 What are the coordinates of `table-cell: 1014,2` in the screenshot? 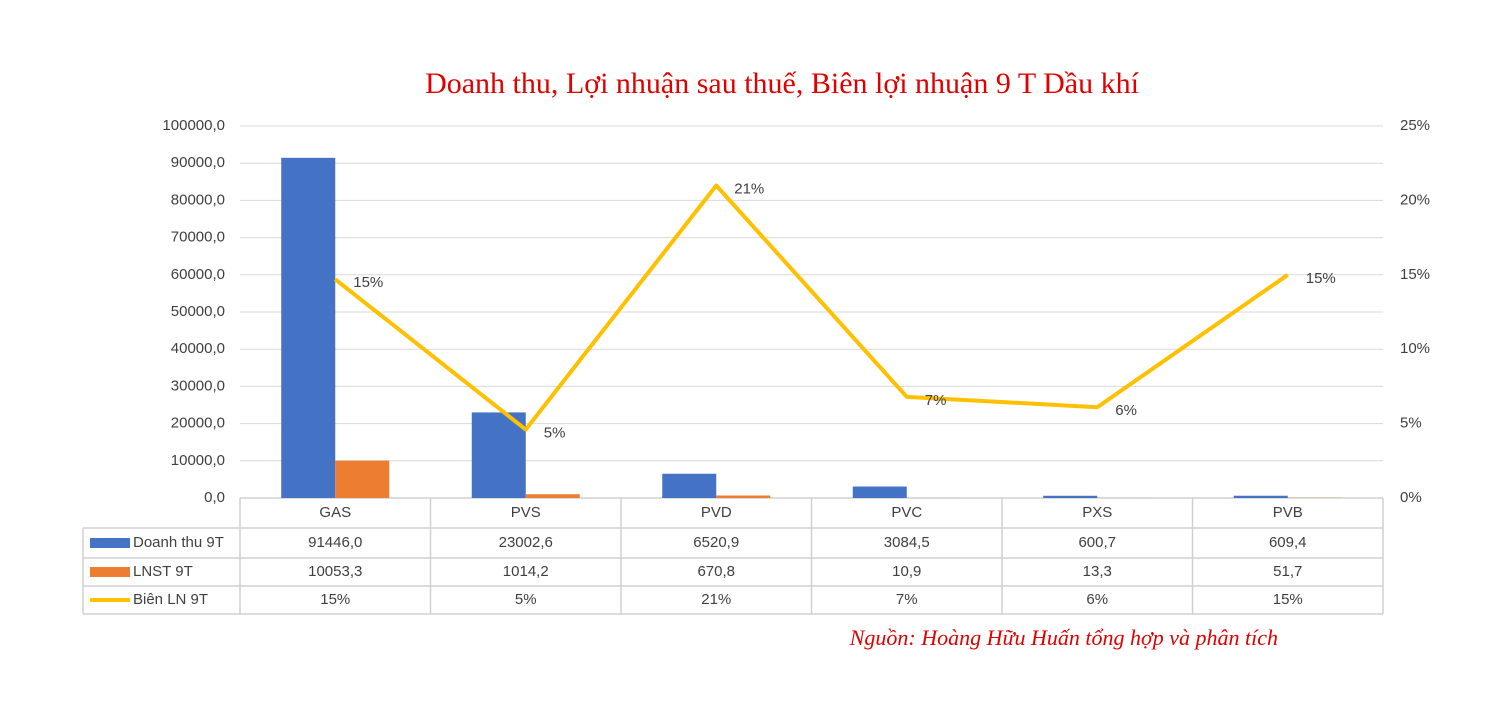 It's located at (526, 571).